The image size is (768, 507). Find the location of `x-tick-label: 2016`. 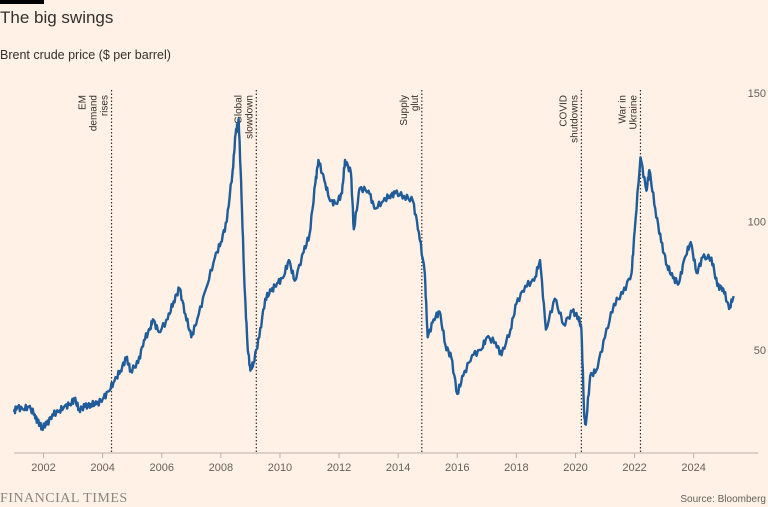

x-tick-label: 2016 is located at coordinates (457, 468).